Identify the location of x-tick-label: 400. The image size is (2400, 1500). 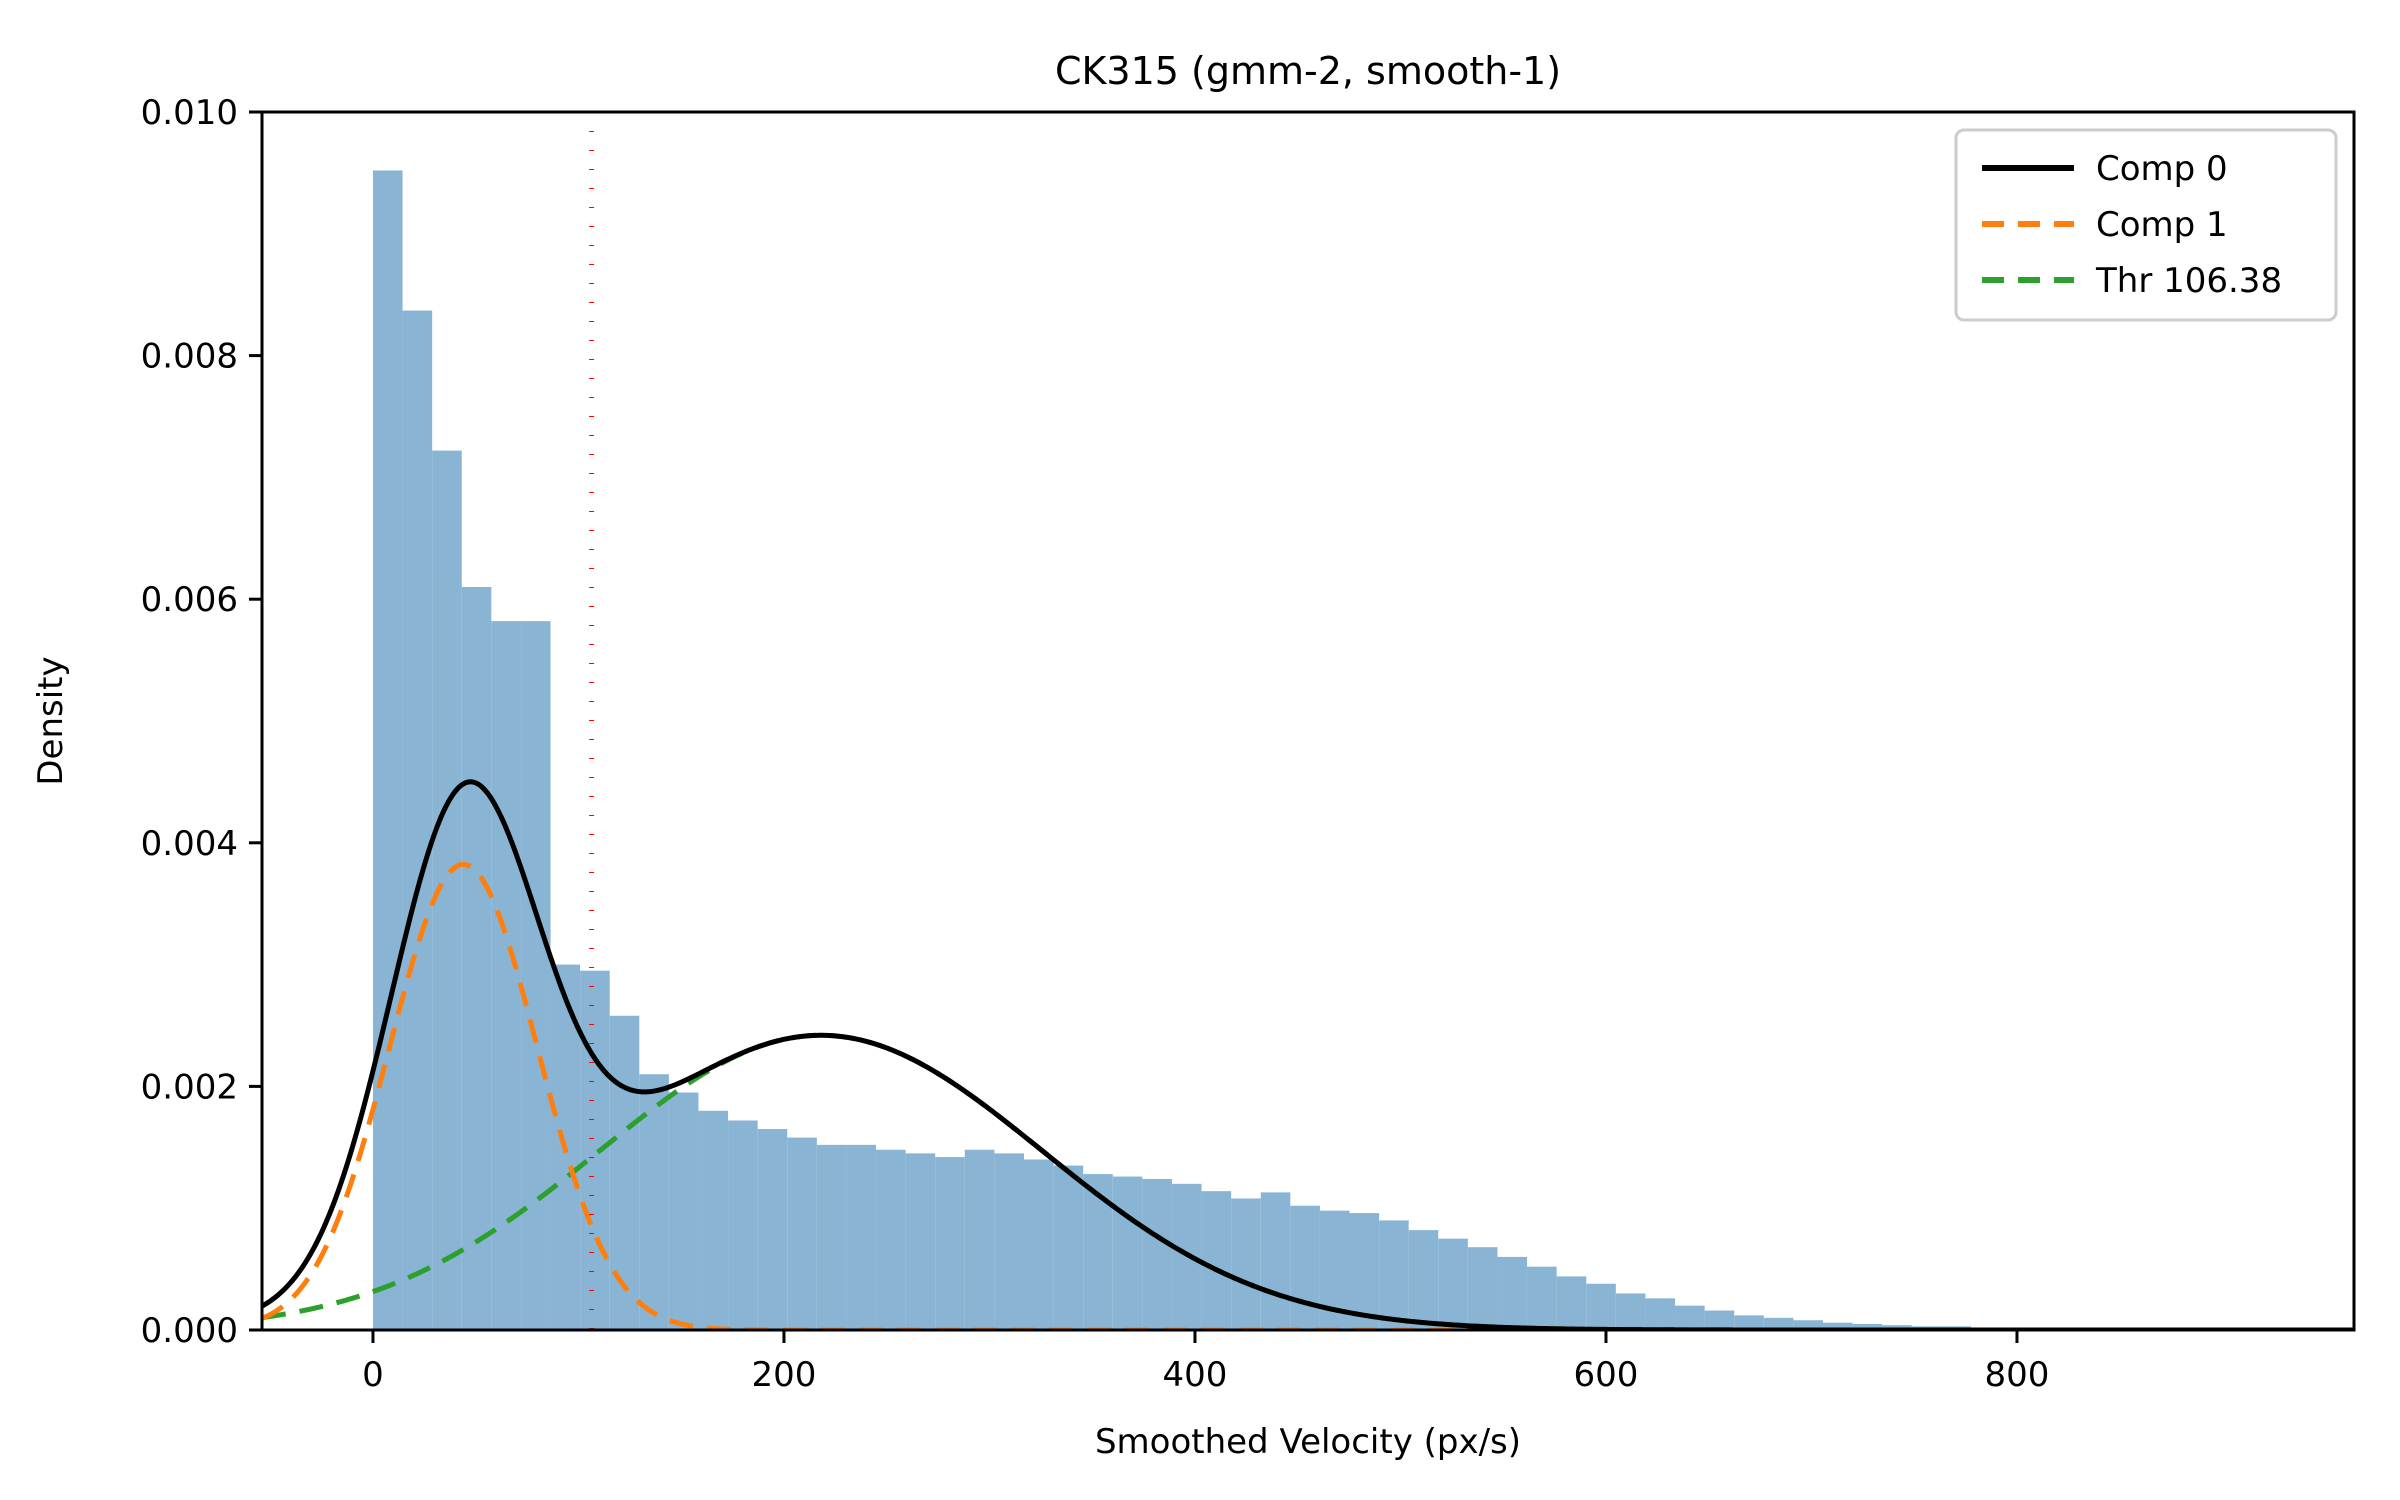
(1195, 1375).